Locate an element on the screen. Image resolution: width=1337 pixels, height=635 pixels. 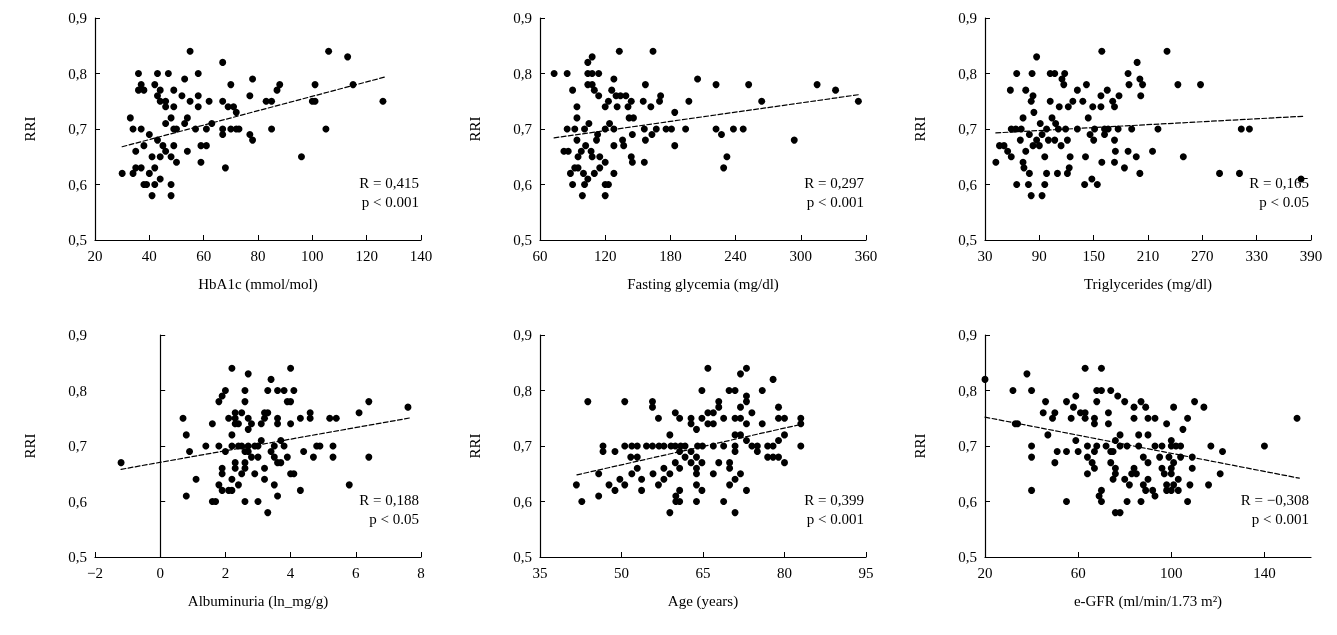
x-tick-label: 95 is located at coordinates (866, 572).